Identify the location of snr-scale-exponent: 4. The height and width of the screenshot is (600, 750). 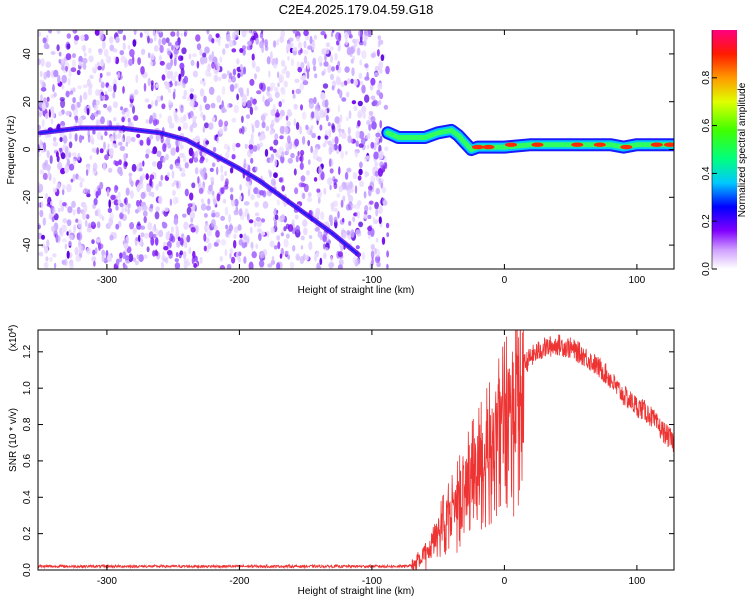
(11, 330).